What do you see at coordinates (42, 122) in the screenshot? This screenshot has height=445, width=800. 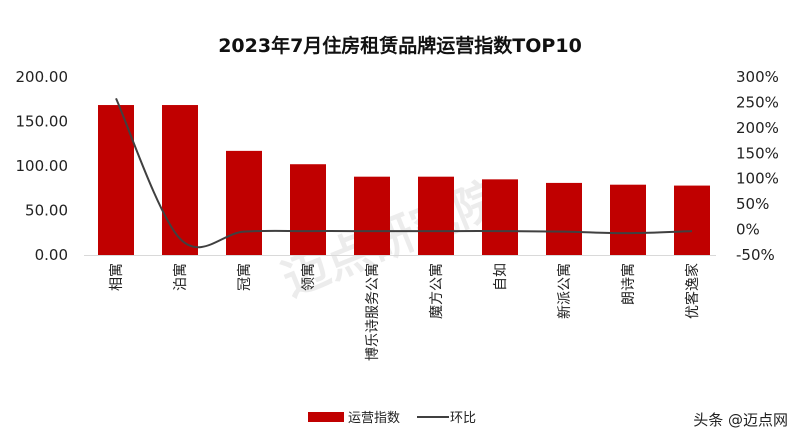 I see `left-axis-tick: 150.00` at bounding box center [42, 122].